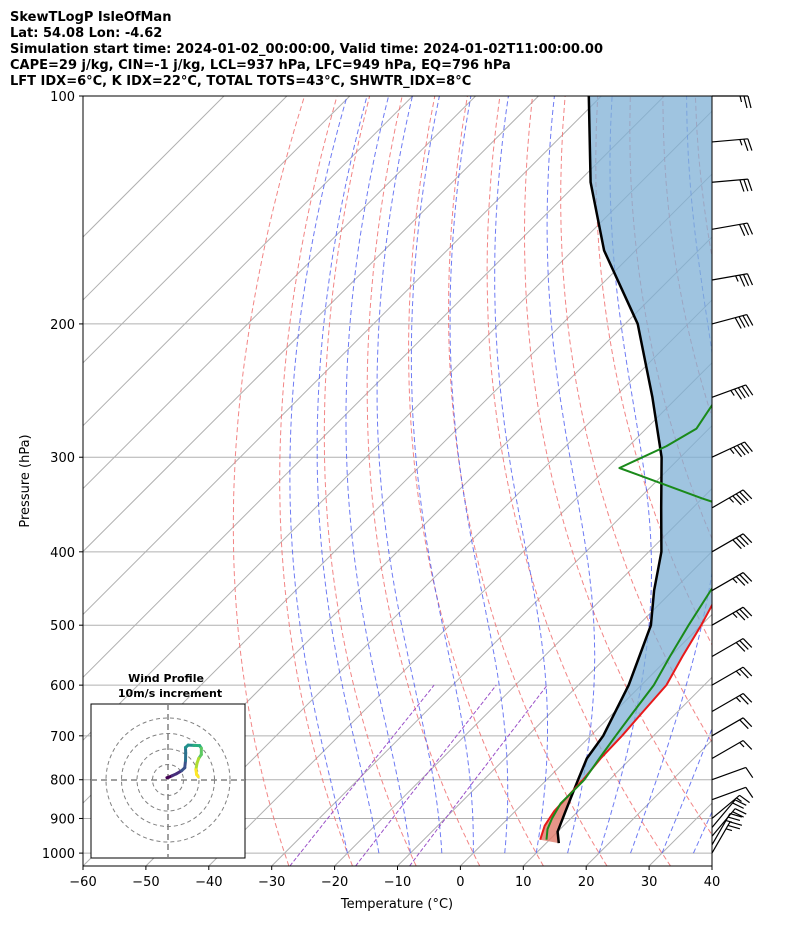 Image resolution: width=794 pixels, height=937 pixels. I want to click on location-info: Lat: 54.08 Lon: -4.62, so click(86, 33).